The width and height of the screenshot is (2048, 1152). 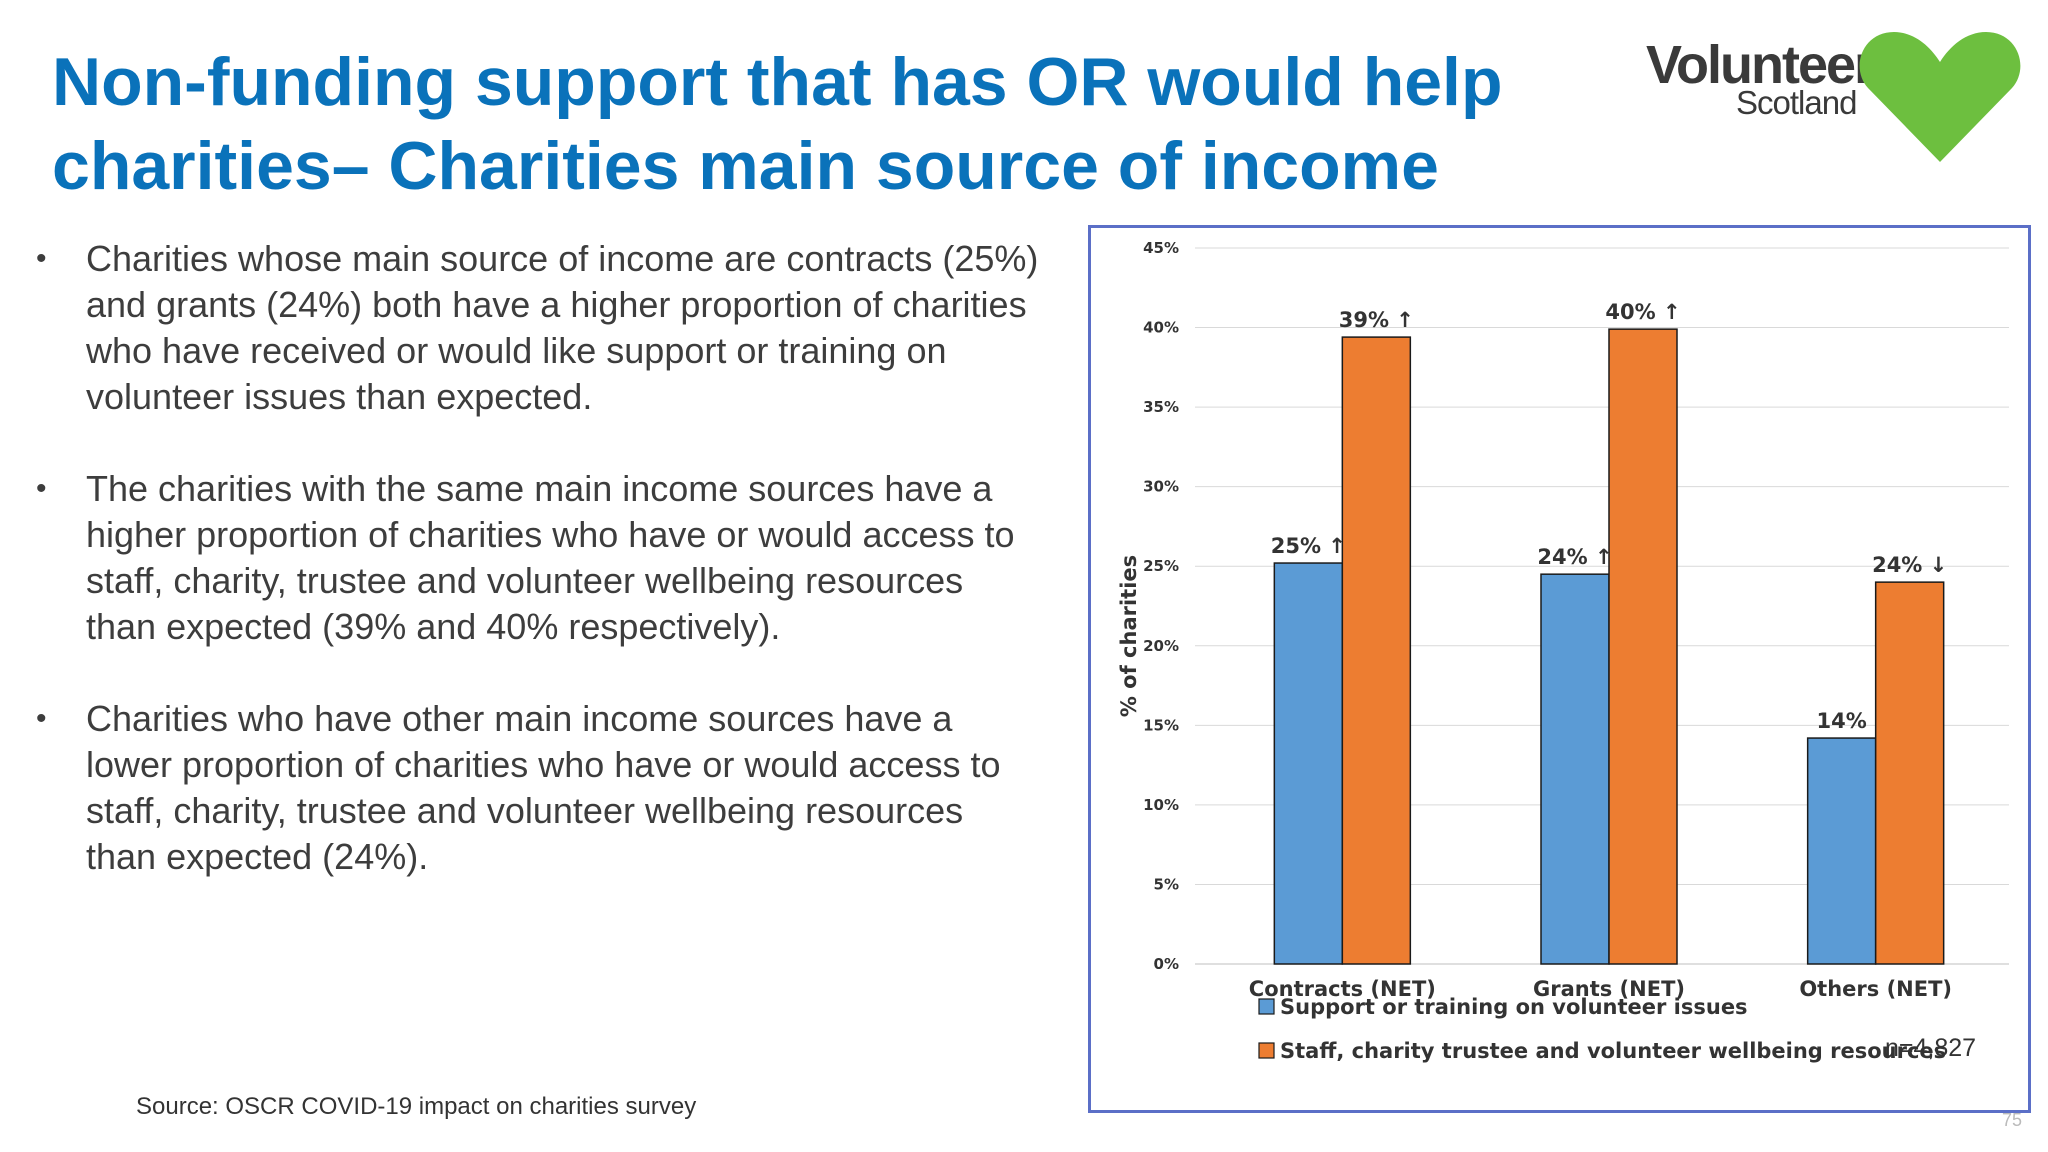 I want to click on x-category-label: Others (NET), so click(x=1875, y=989).